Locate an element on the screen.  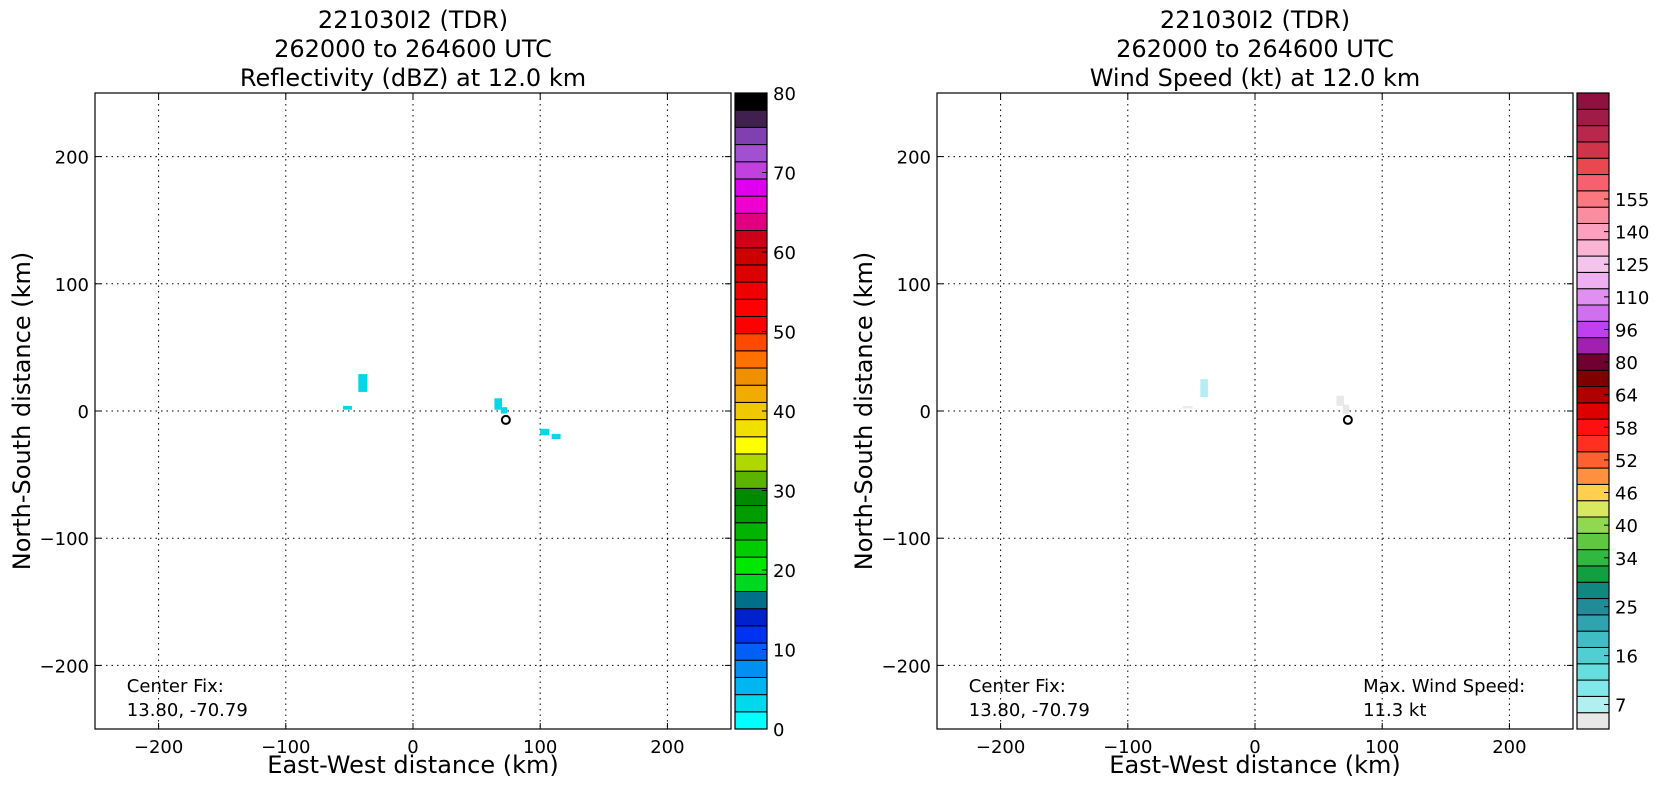
colorbar-tick-label: 96 is located at coordinates (1626, 330).